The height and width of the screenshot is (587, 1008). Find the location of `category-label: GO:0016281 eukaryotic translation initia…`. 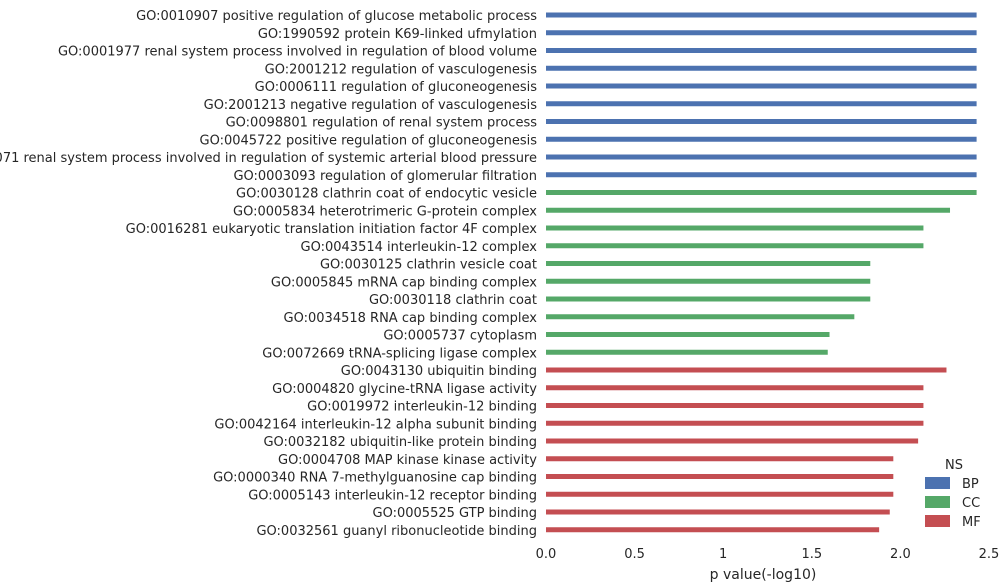

category-label: GO:0016281 eukaryotic translation initia… is located at coordinates (332, 229).